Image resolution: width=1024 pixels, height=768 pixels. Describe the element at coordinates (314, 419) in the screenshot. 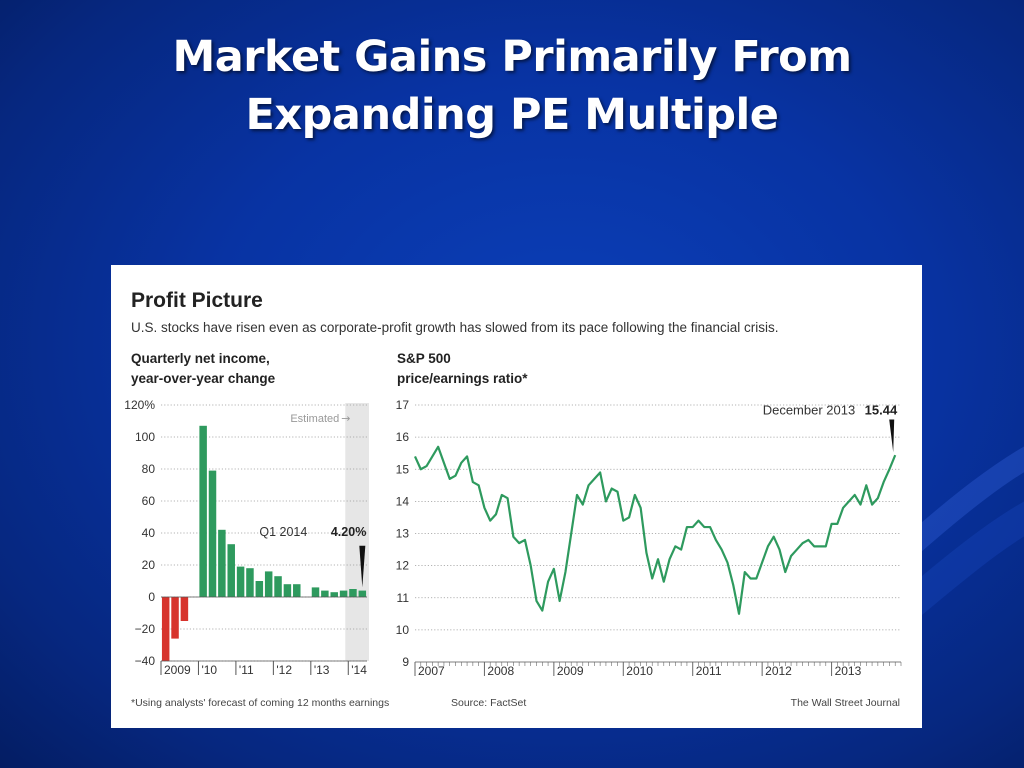

I see `estimated-label: Estimated` at that location.